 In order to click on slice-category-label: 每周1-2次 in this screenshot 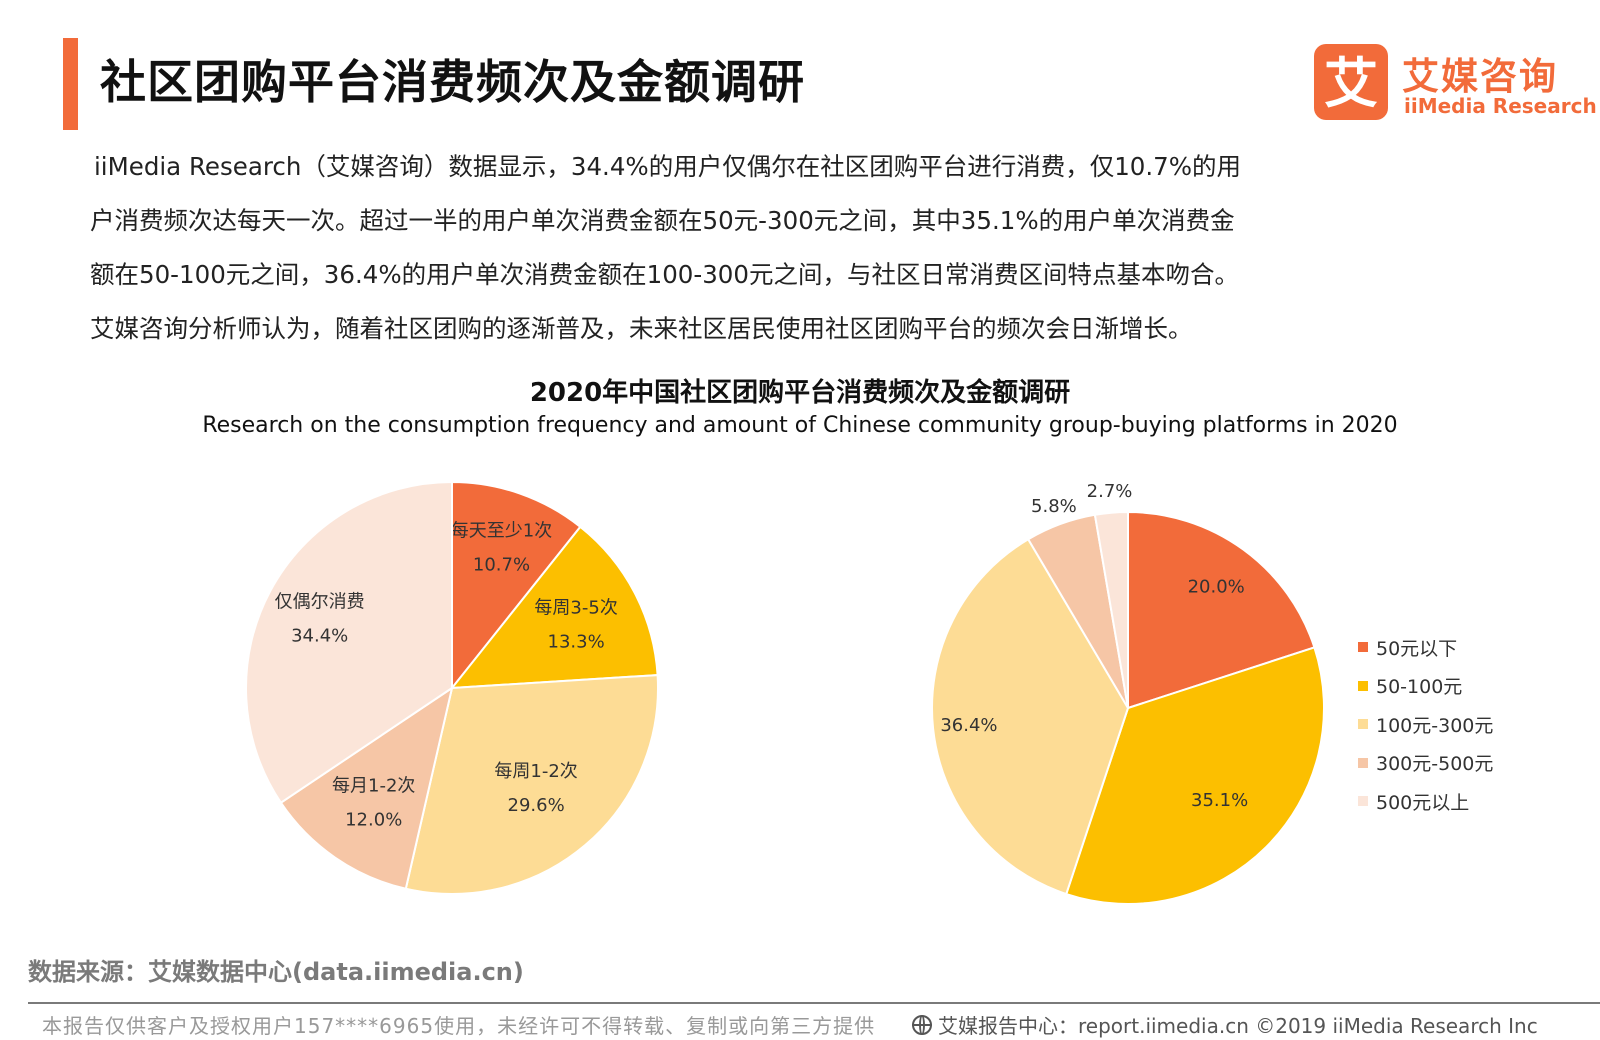, I will do `click(535, 771)`.